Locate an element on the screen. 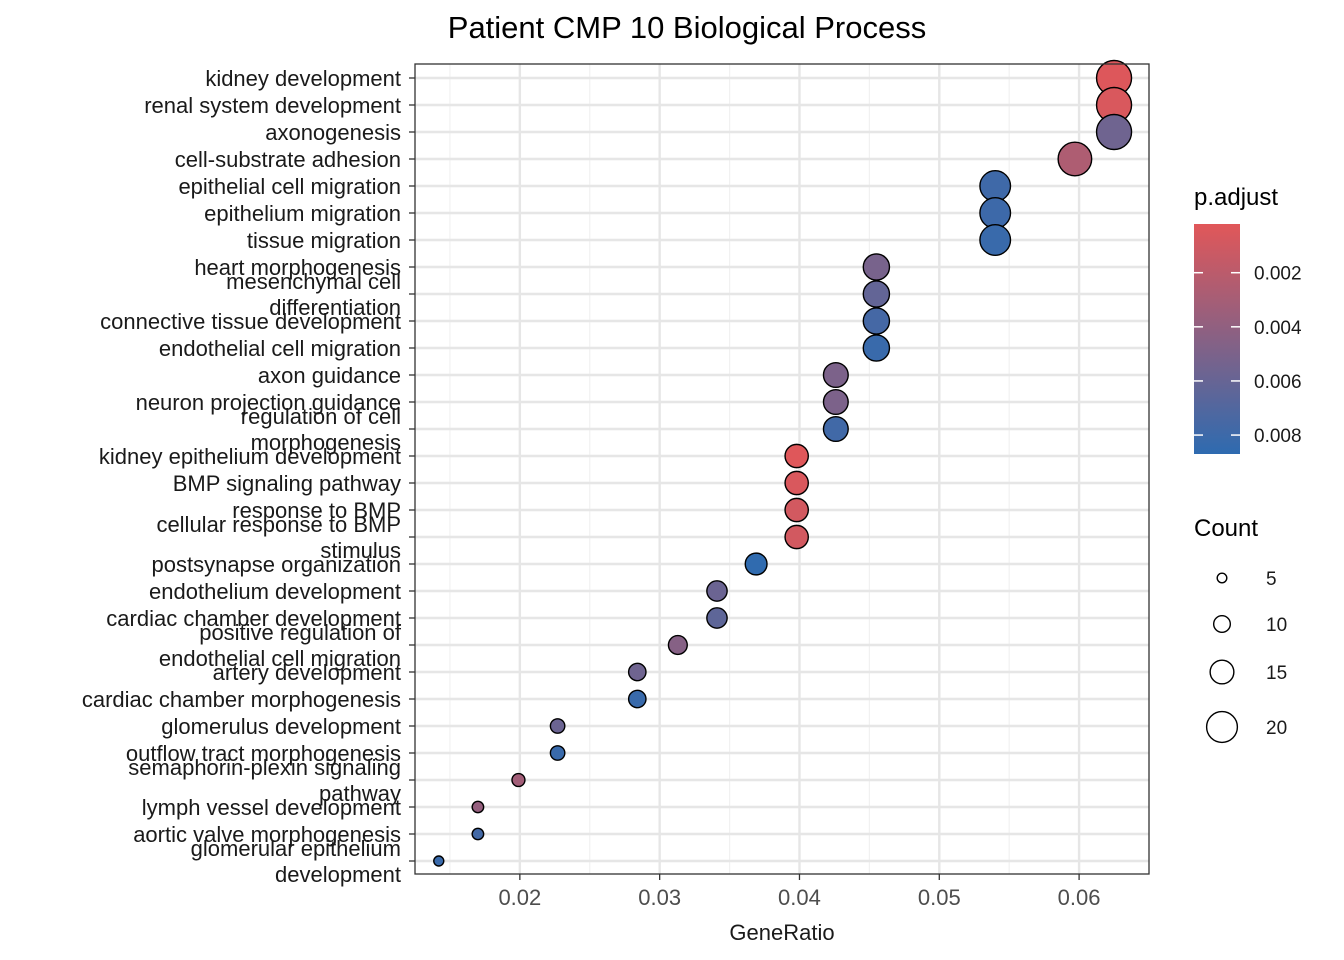 Image resolution: width=1344 pixels, height=960 pixels. x-tick-label: 0.04 is located at coordinates (799, 897).